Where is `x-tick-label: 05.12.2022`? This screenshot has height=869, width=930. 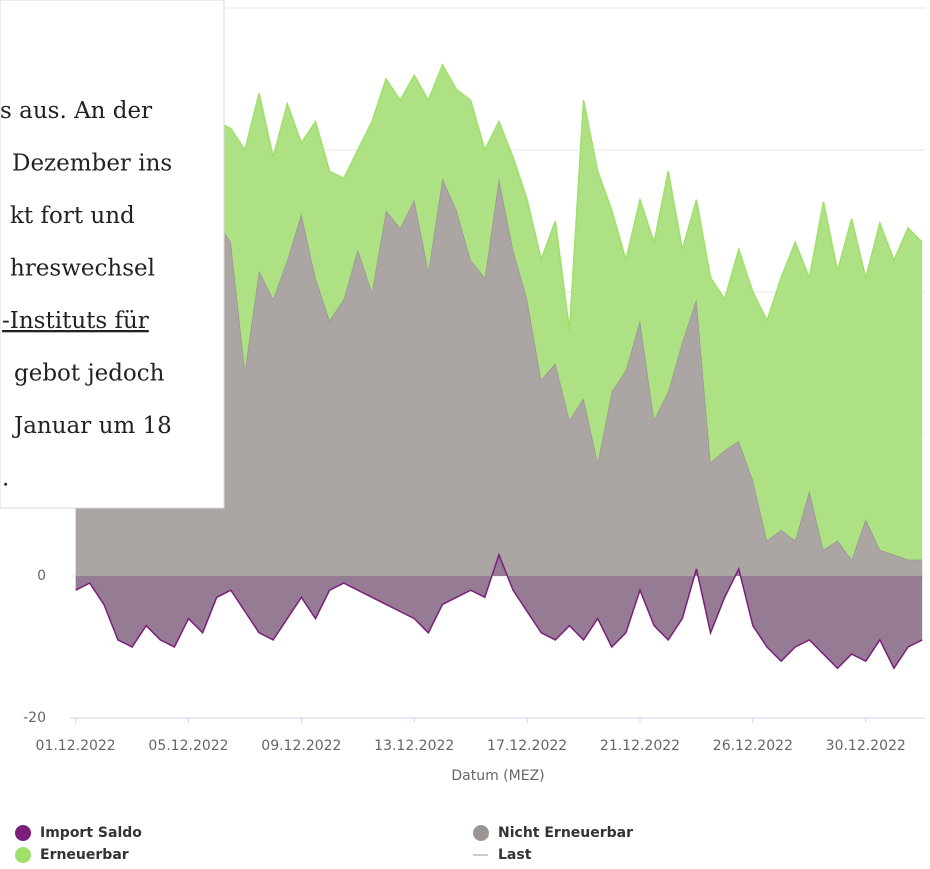
x-tick-label: 05.12.2022 is located at coordinates (188, 746).